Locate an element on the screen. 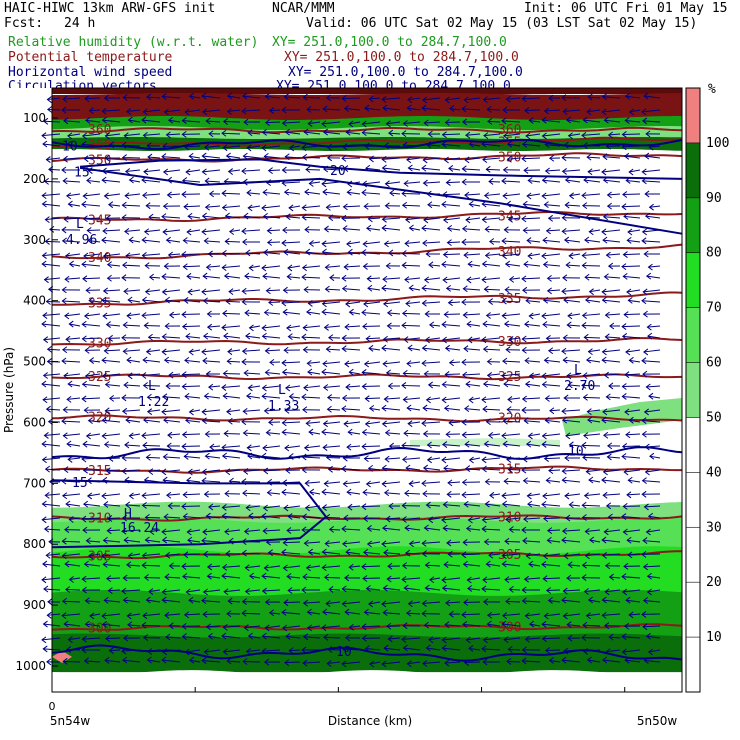 The height and width of the screenshot is (740, 740). theta-label-right-320: 320 is located at coordinates (509, 418).